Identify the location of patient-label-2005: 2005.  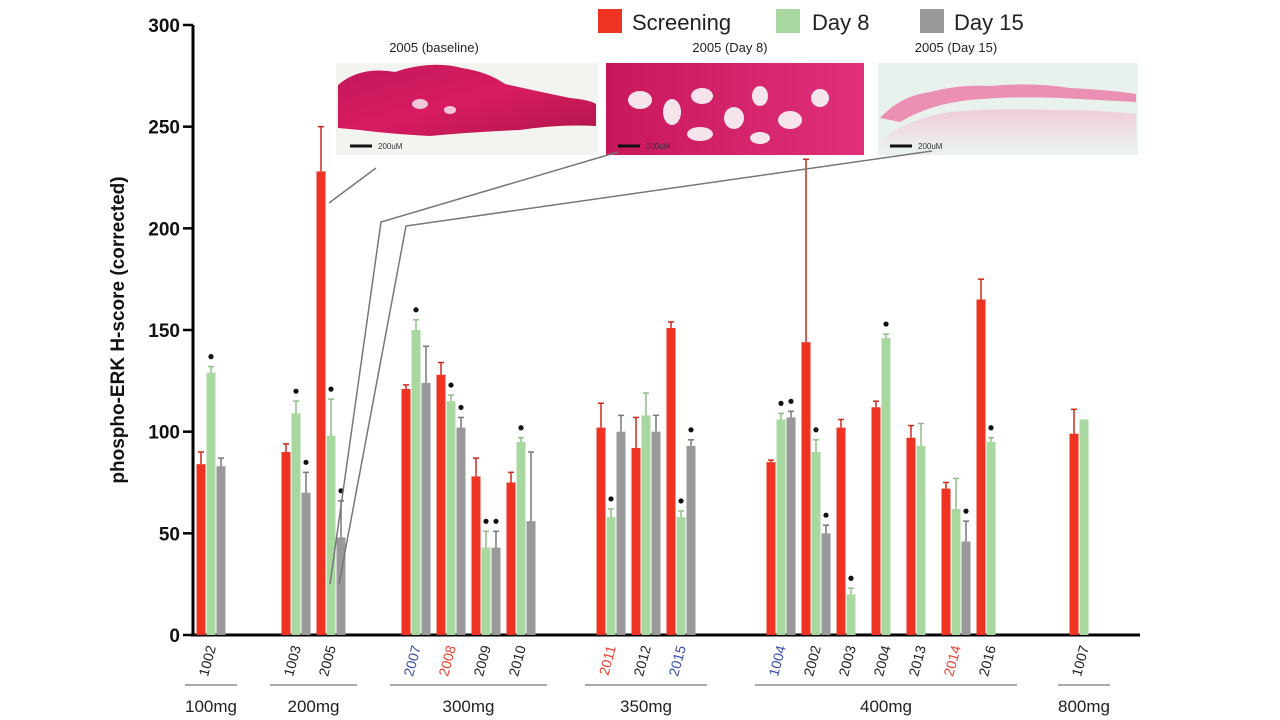
(327, 660).